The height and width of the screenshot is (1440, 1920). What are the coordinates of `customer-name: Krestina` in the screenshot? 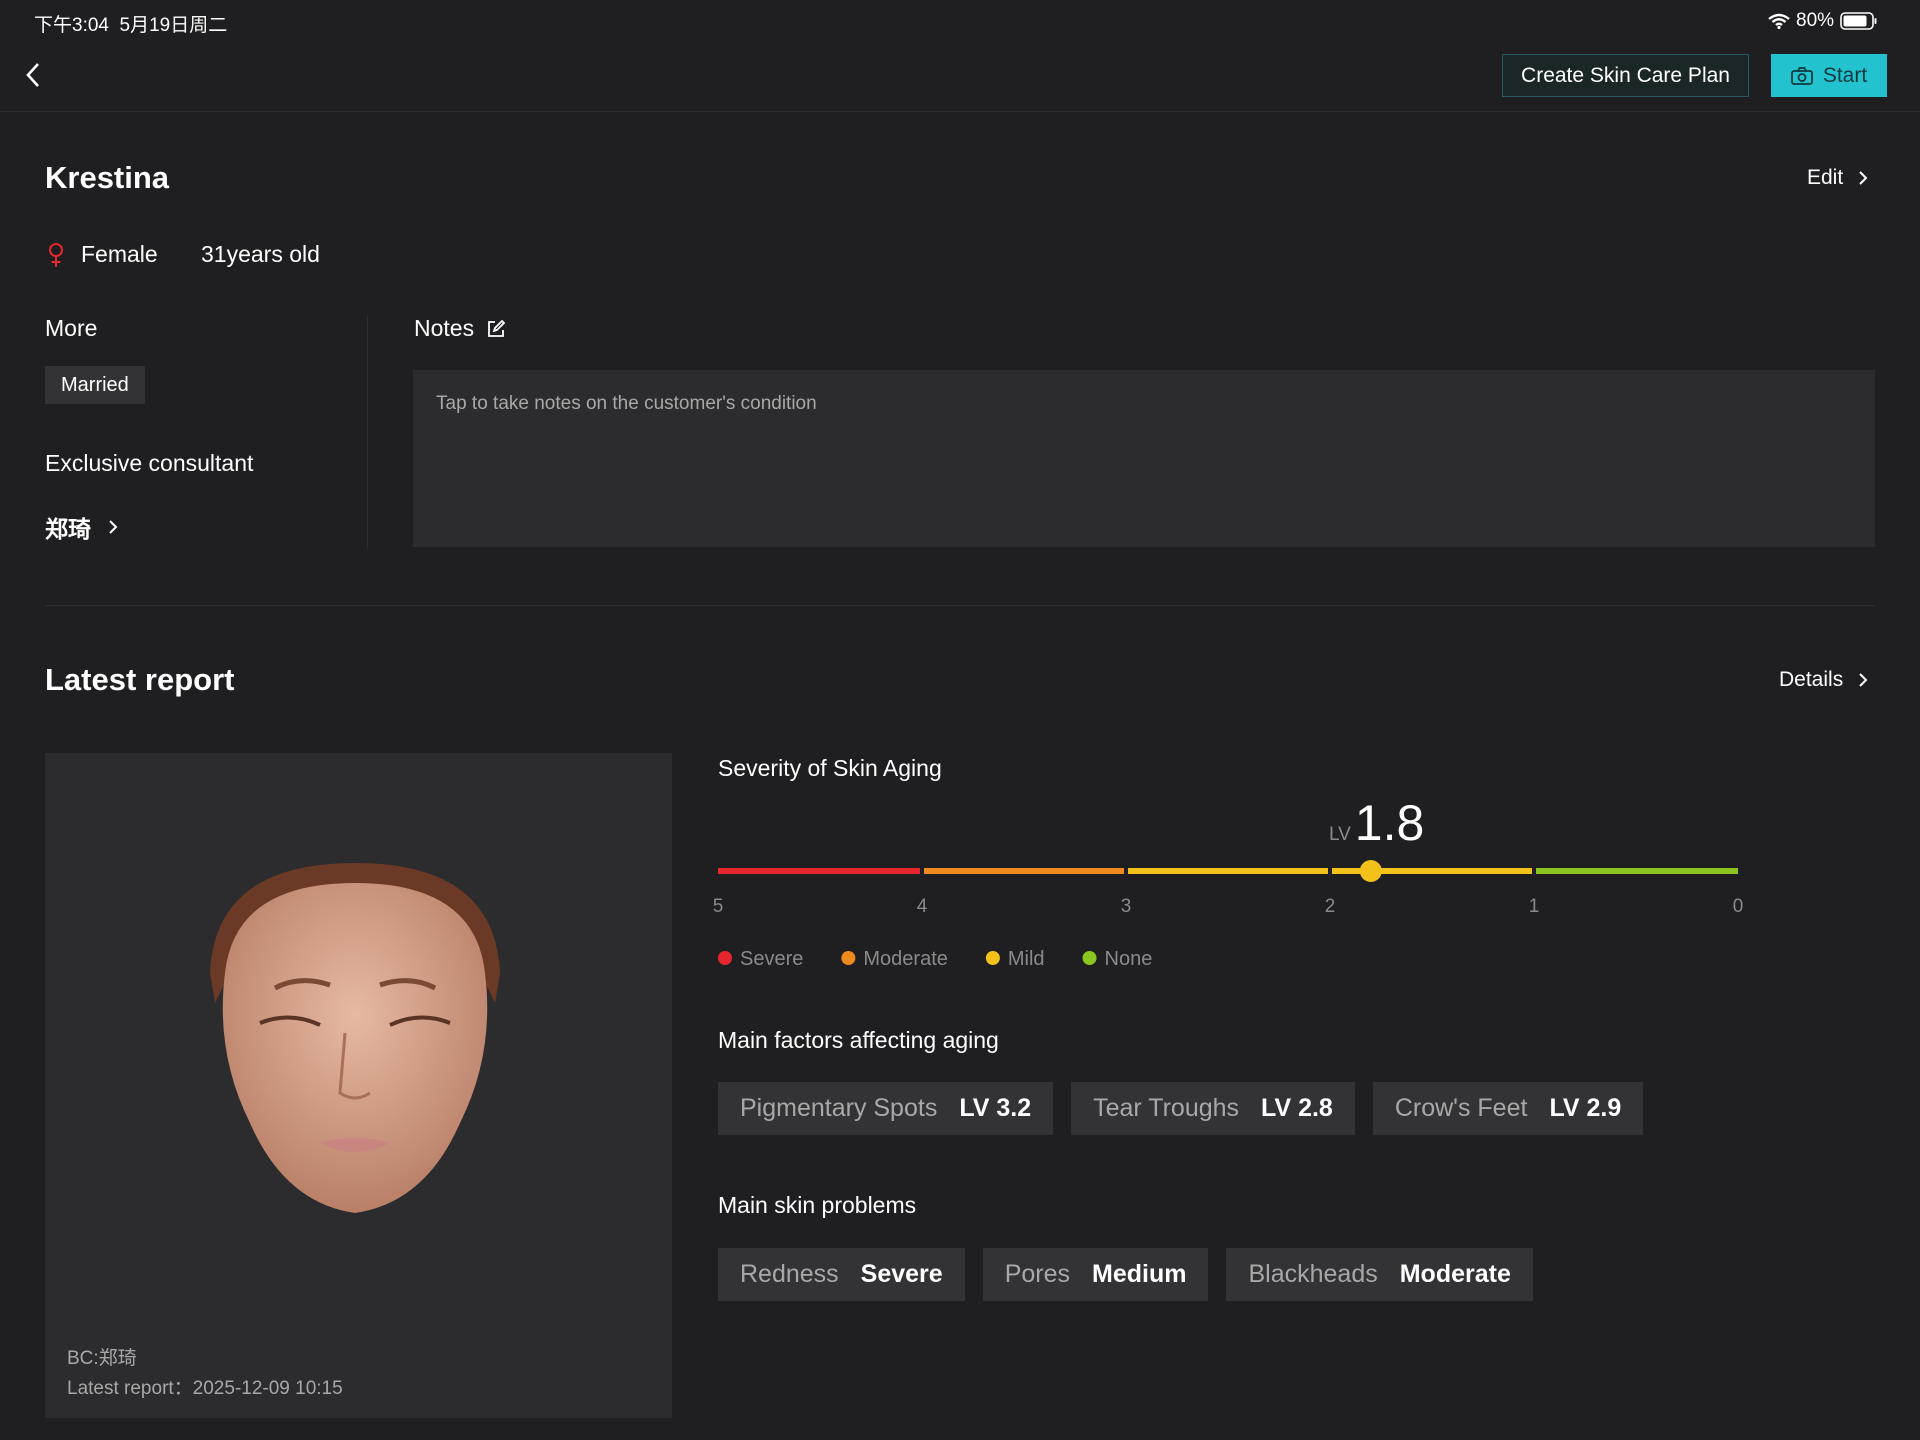 It's located at (107, 177).